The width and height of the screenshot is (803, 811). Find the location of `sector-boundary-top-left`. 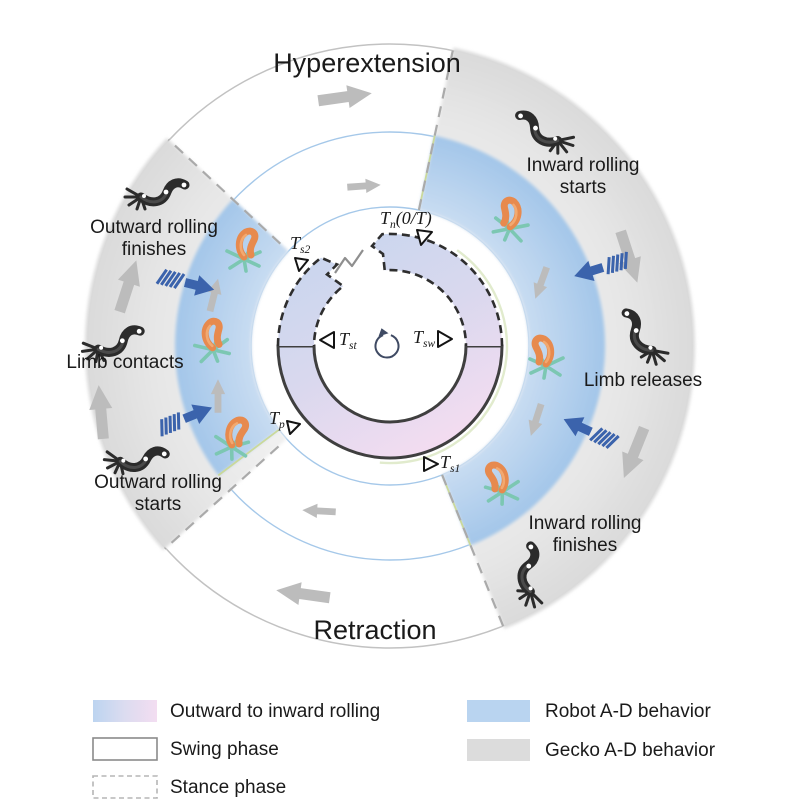

sector-boundary-top-left is located at coordinates (224, 191).